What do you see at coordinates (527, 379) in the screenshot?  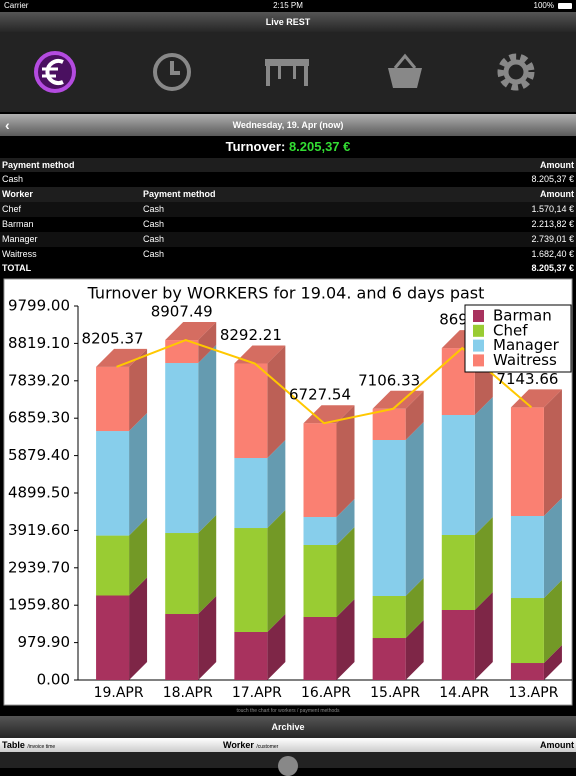 I see `total-label: 7143.66` at bounding box center [527, 379].